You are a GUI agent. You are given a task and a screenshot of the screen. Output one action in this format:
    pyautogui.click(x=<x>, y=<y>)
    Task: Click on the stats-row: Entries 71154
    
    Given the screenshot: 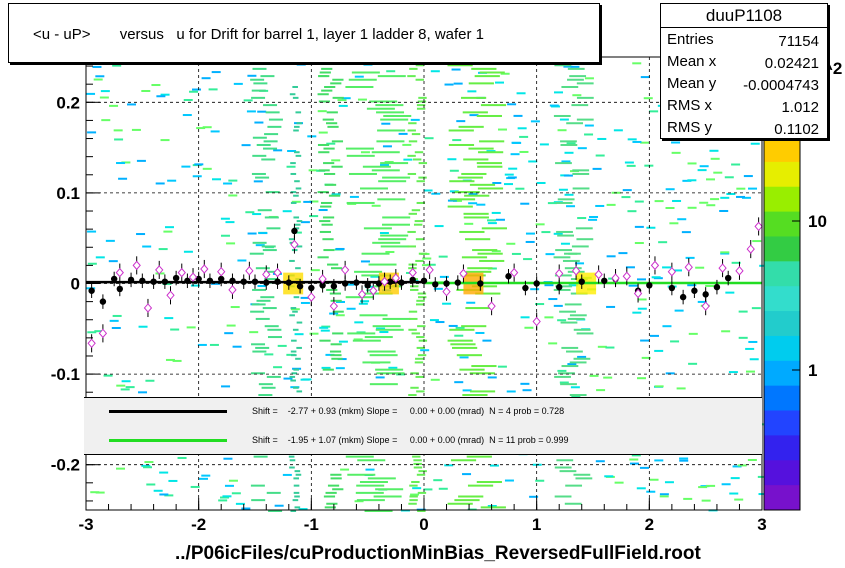 What is the action you would take?
    pyautogui.click(x=744, y=39)
    